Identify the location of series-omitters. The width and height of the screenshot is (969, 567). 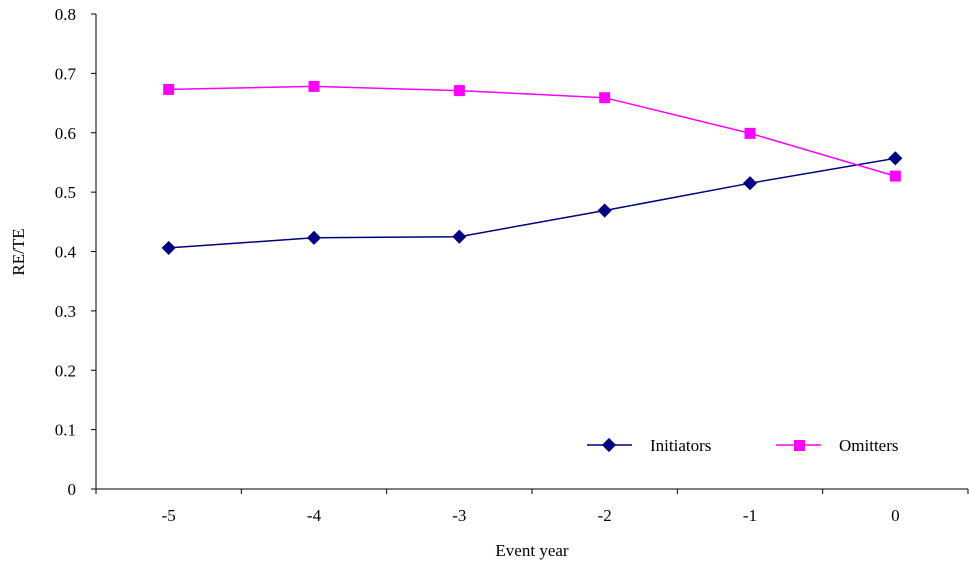
(532, 131).